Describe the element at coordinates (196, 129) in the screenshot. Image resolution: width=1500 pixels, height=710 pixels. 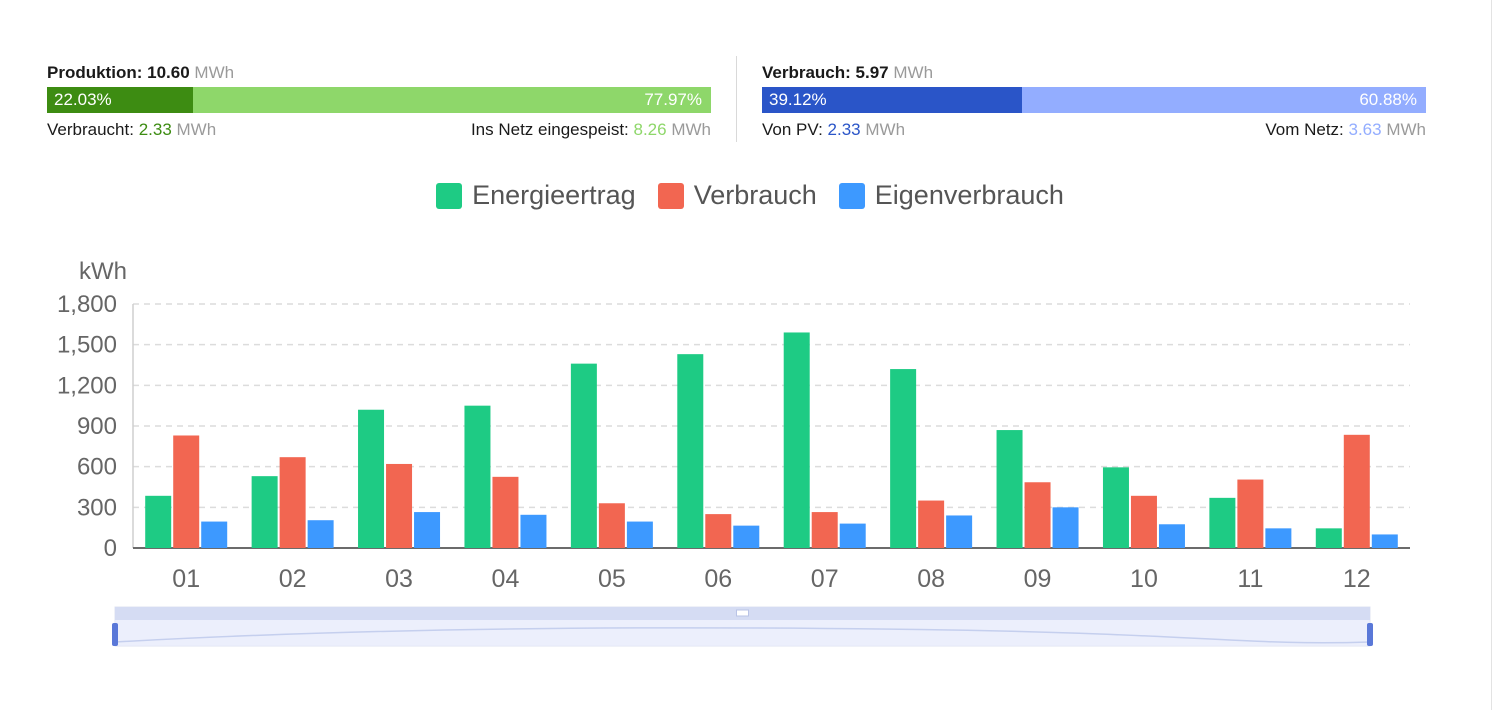
I see `production-consumed-unit: MWh` at that location.